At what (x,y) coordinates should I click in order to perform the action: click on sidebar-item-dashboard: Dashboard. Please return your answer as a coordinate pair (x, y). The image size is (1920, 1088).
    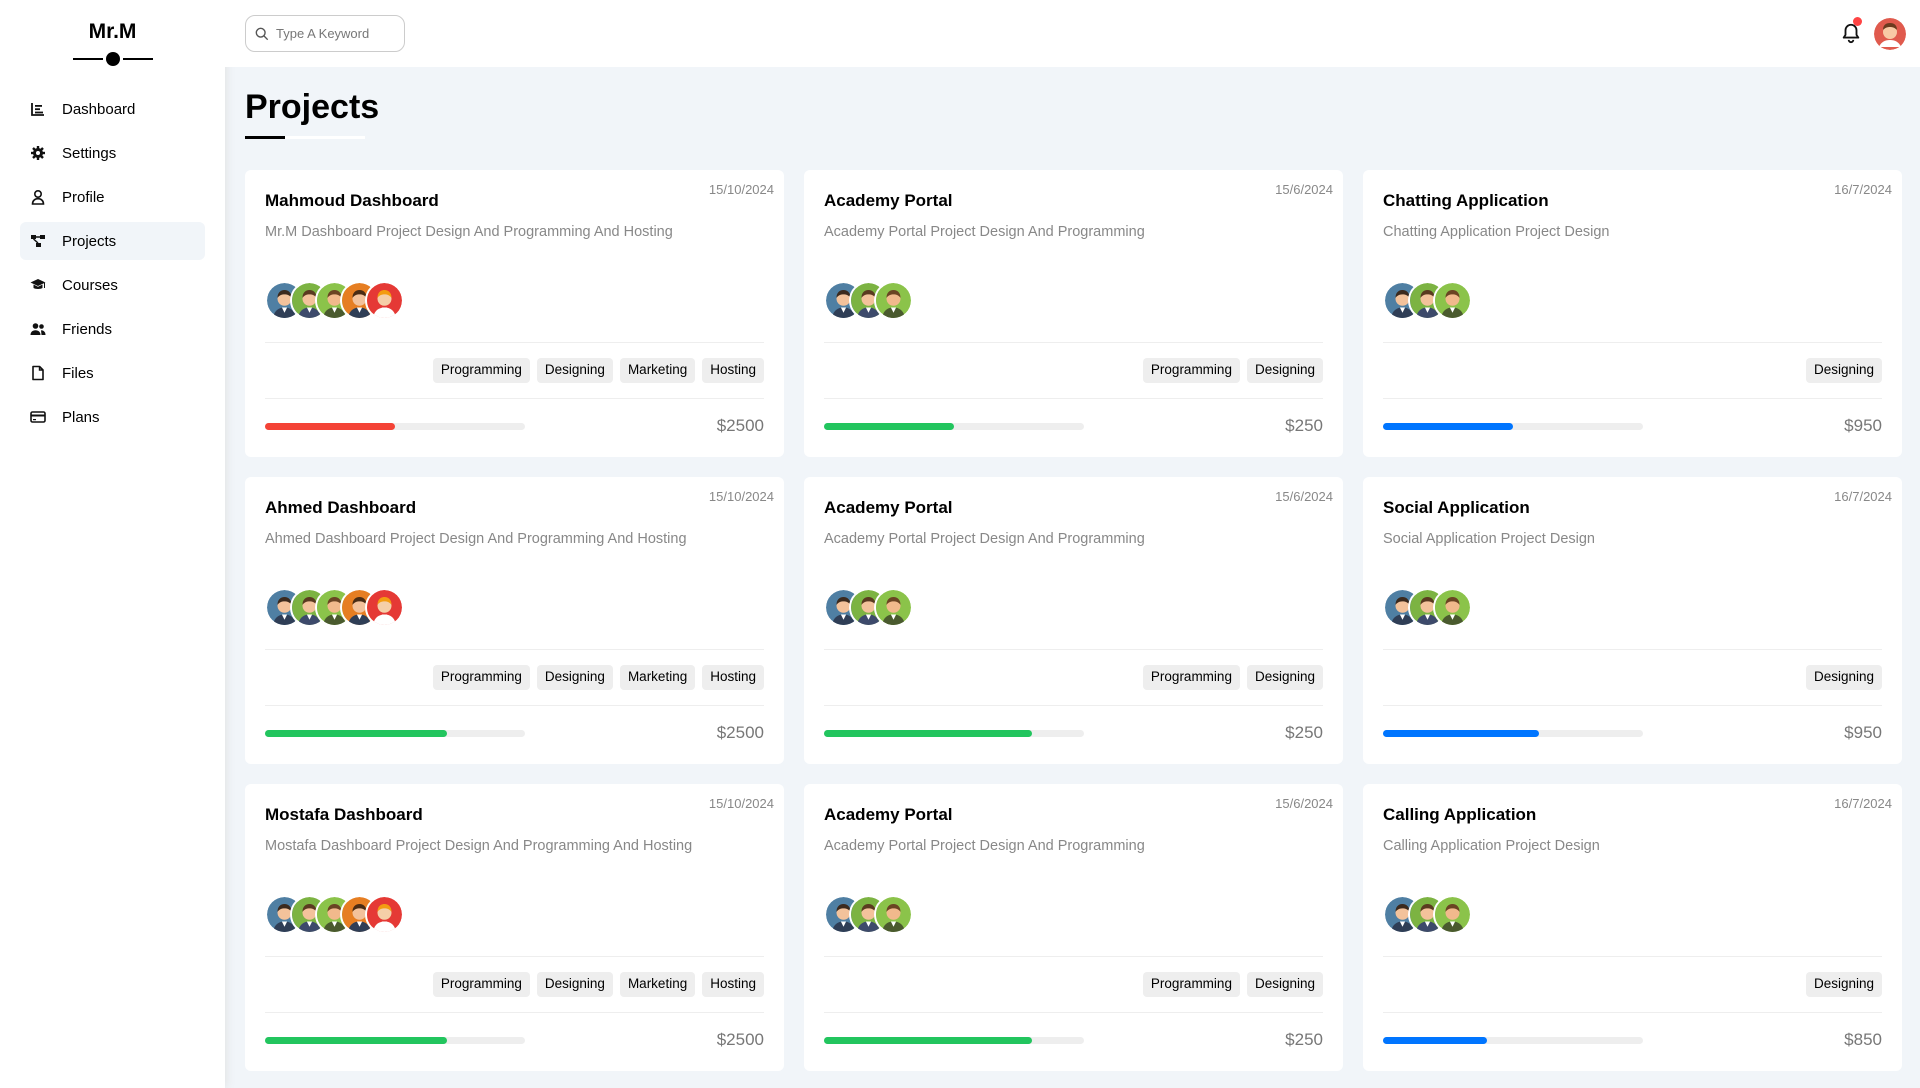
    Looking at the image, I should click on (112, 109).